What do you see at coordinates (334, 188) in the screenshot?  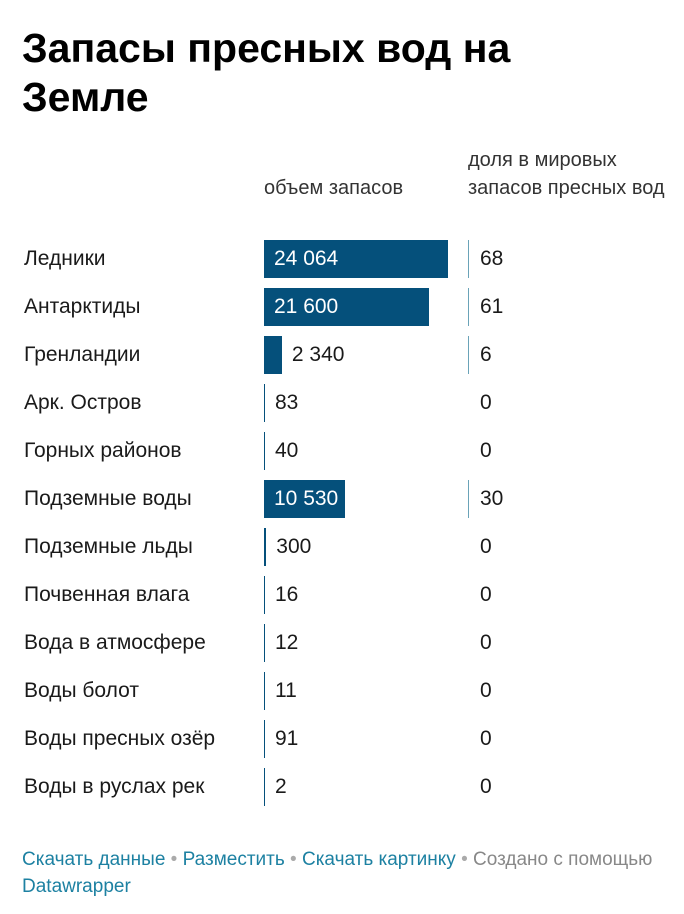 I see `column-header-volume: объем запасов` at bounding box center [334, 188].